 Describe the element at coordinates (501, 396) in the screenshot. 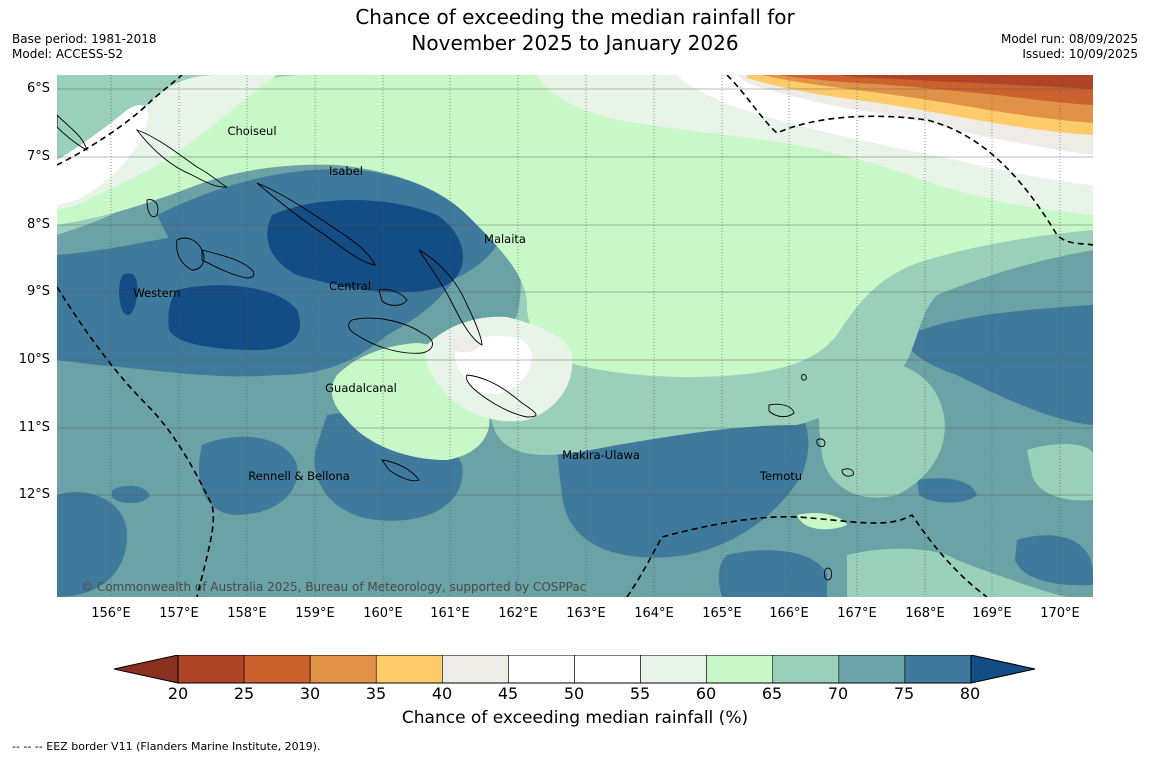

I see `island-makira` at that location.